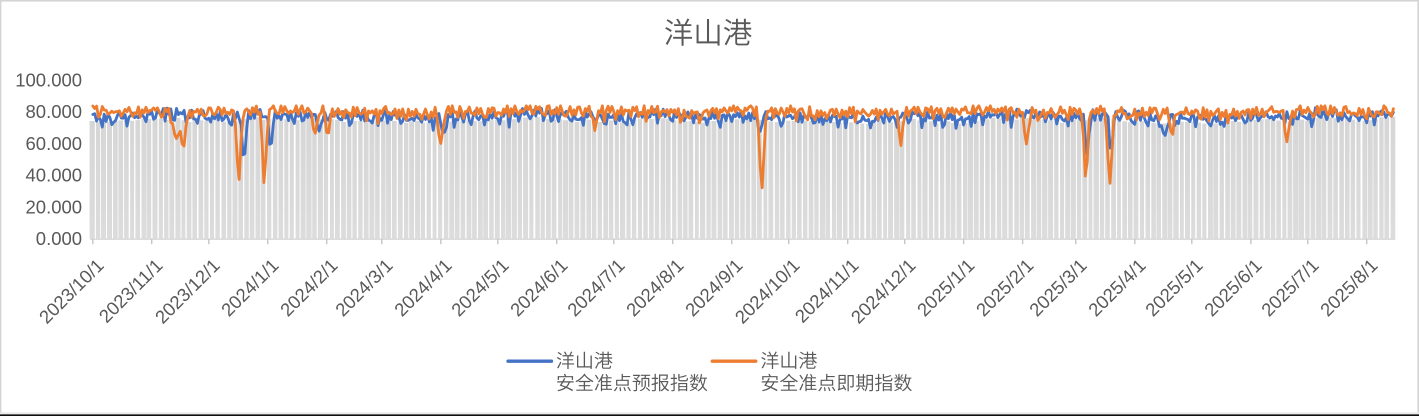 This screenshot has width=1419, height=416. Describe the element at coordinates (48, 79) in the screenshot. I see `svg-text: 100.000` at that location.